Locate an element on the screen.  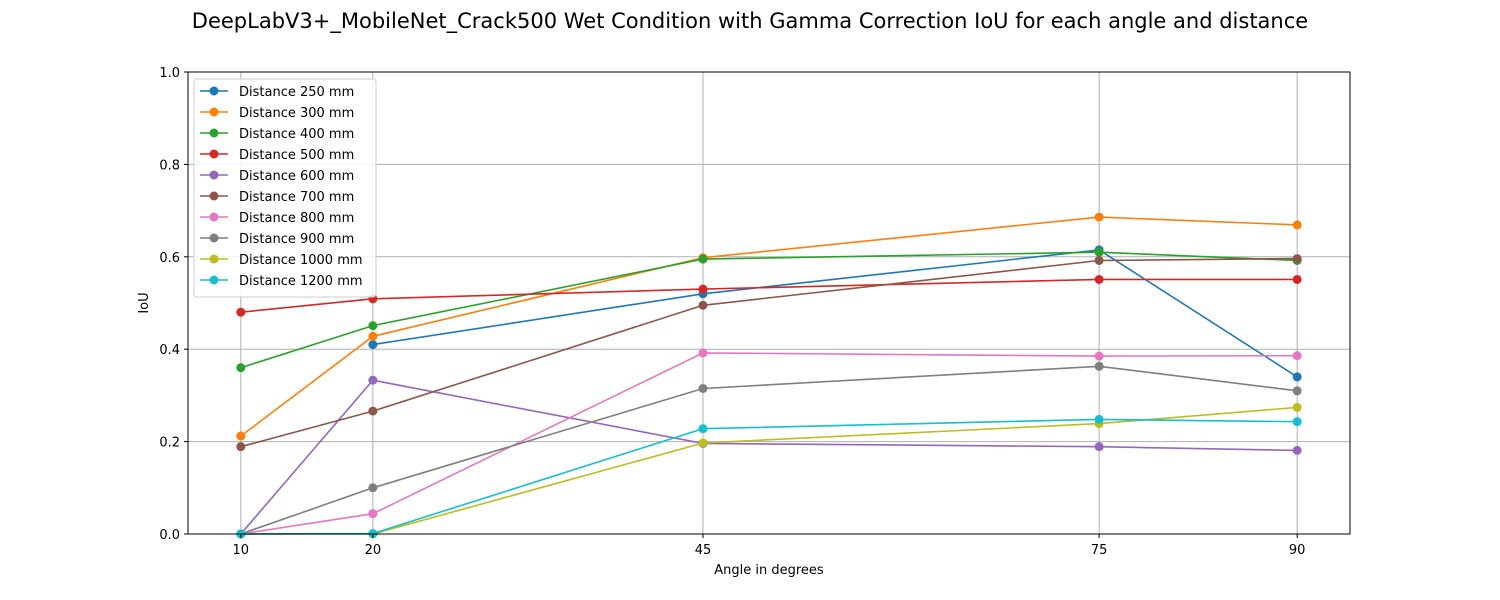
x-tick-label: 75 is located at coordinates (1099, 550).